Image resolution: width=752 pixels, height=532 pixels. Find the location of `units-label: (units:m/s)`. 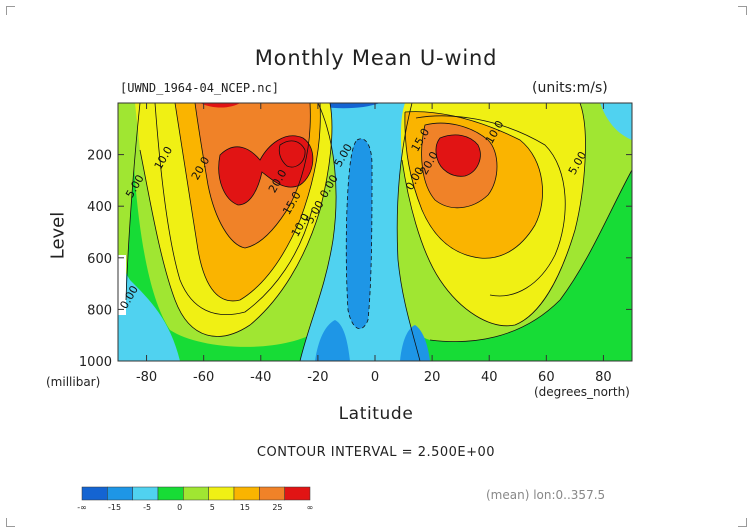

units-label: (units:m/s) is located at coordinates (570, 88).